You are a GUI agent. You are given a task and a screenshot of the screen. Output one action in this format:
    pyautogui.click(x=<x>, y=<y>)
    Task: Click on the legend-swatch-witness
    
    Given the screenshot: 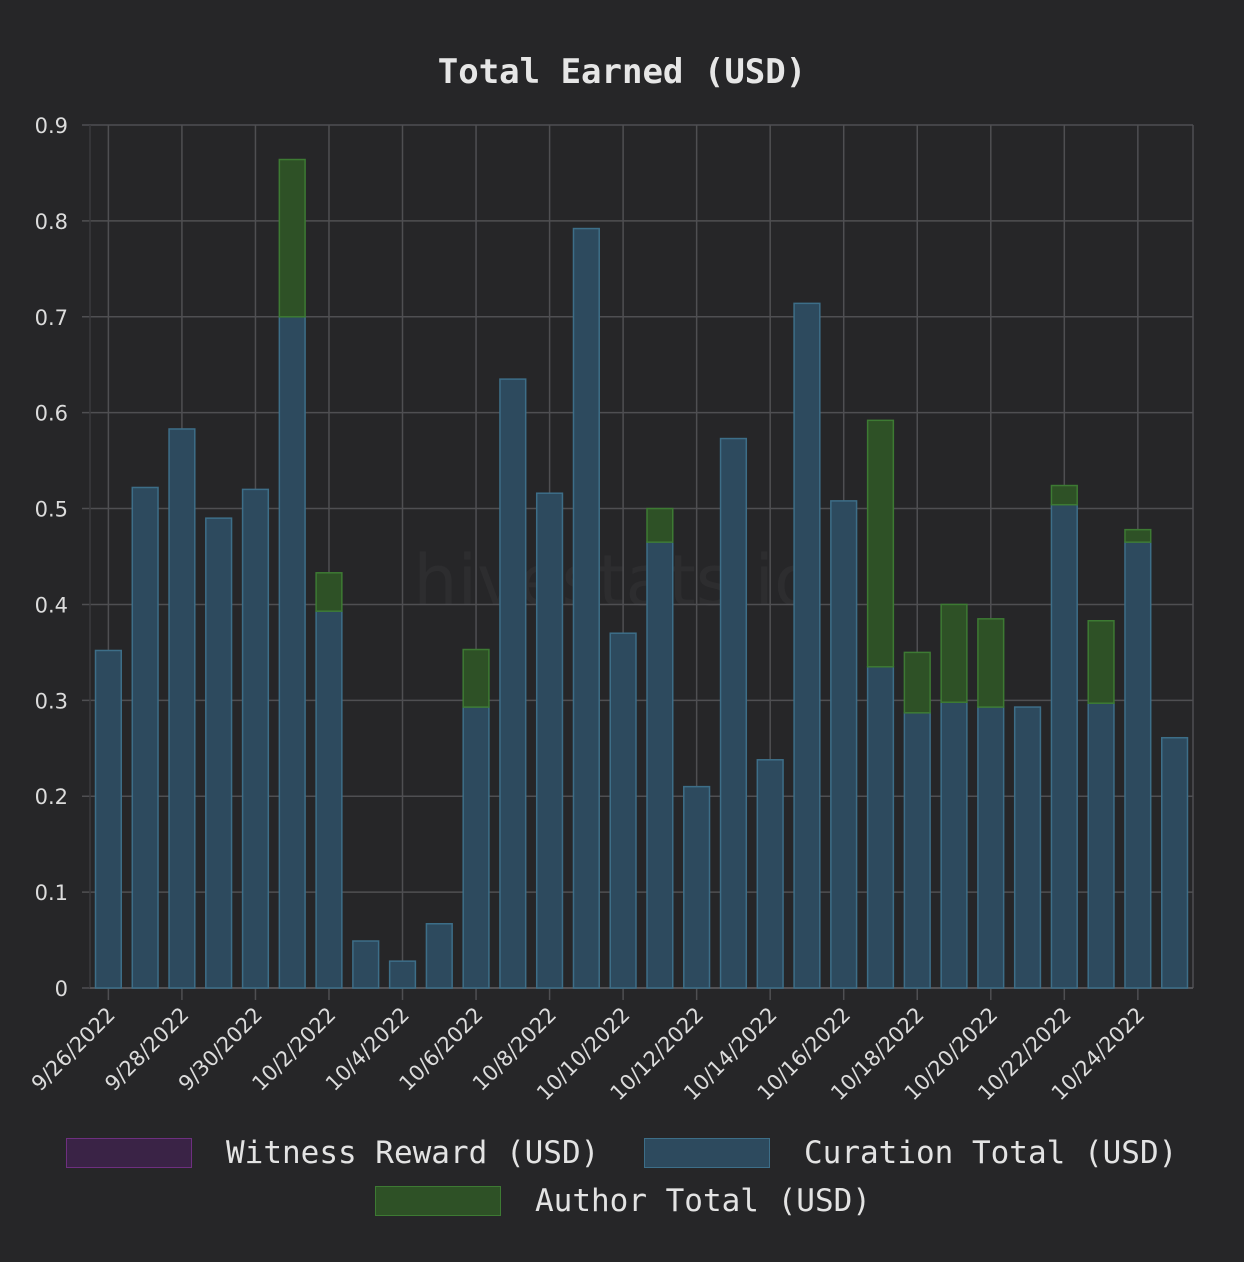 What is the action you would take?
    pyautogui.click(x=129, y=1153)
    